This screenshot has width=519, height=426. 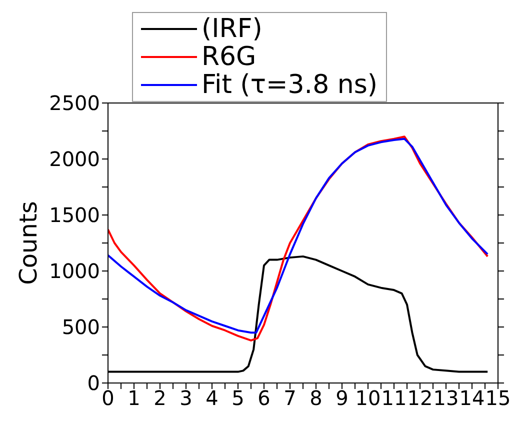 What do you see at coordinates (93, 383) in the screenshot?
I see `y-tick-label: 0` at bounding box center [93, 383].